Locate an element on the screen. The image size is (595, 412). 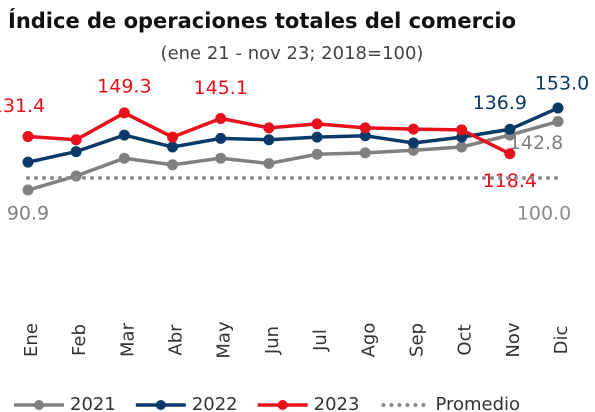
legend-label: Promedio is located at coordinates (477, 403).